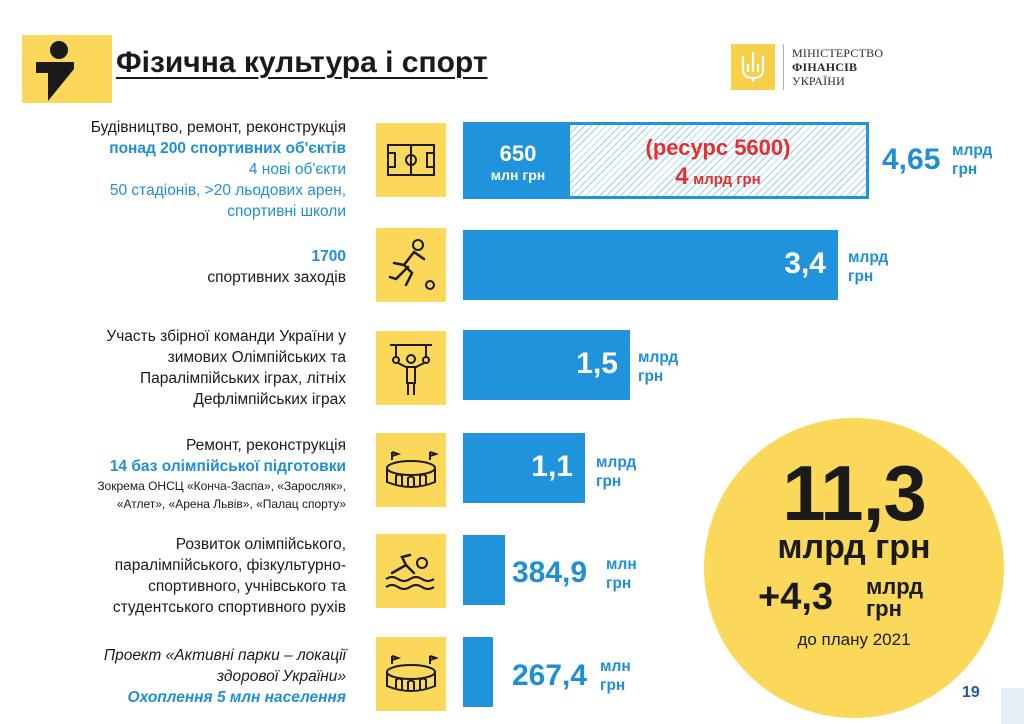 Image resolution: width=1024 pixels, height=724 pixels. Describe the element at coordinates (546, 365) in the screenshot. I see `bar-olympic-participation: 1,5` at that location.